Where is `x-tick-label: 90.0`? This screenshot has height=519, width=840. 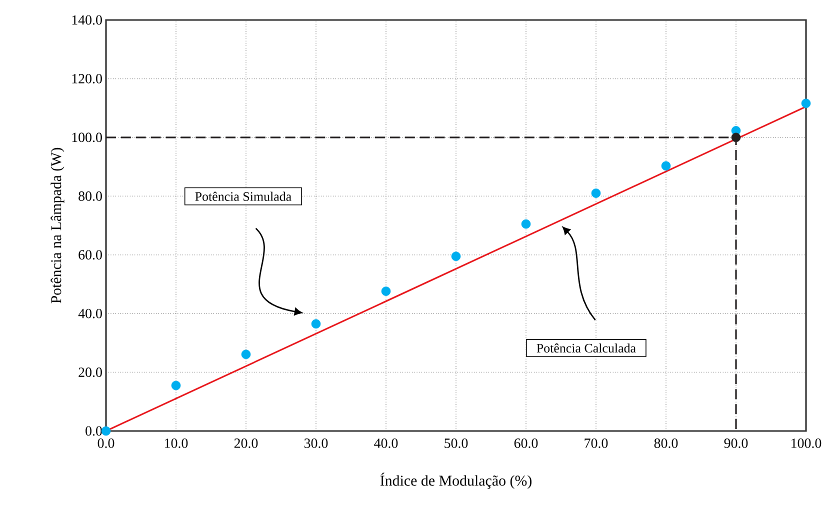 x-tick-label: 90.0 is located at coordinates (736, 443).